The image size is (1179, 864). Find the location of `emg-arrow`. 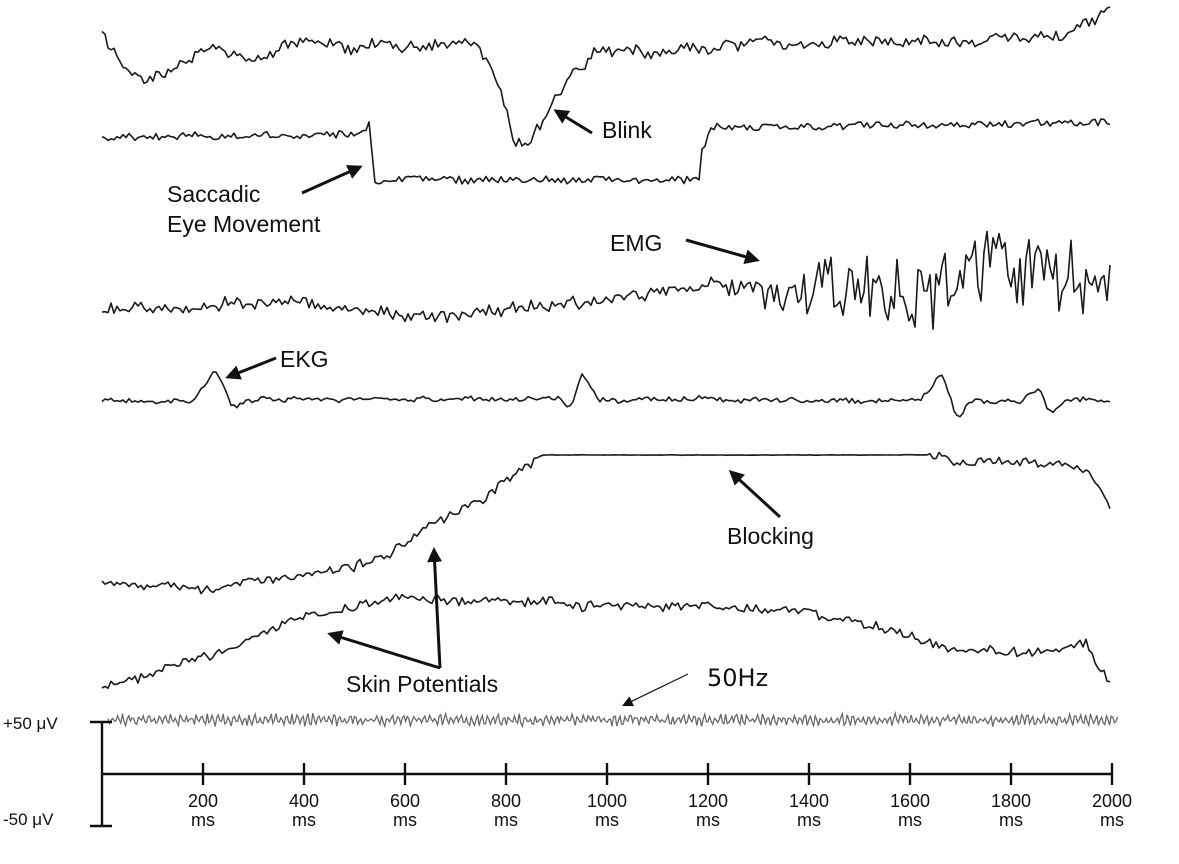

emg-arrow is located at coordinates (722, 251).